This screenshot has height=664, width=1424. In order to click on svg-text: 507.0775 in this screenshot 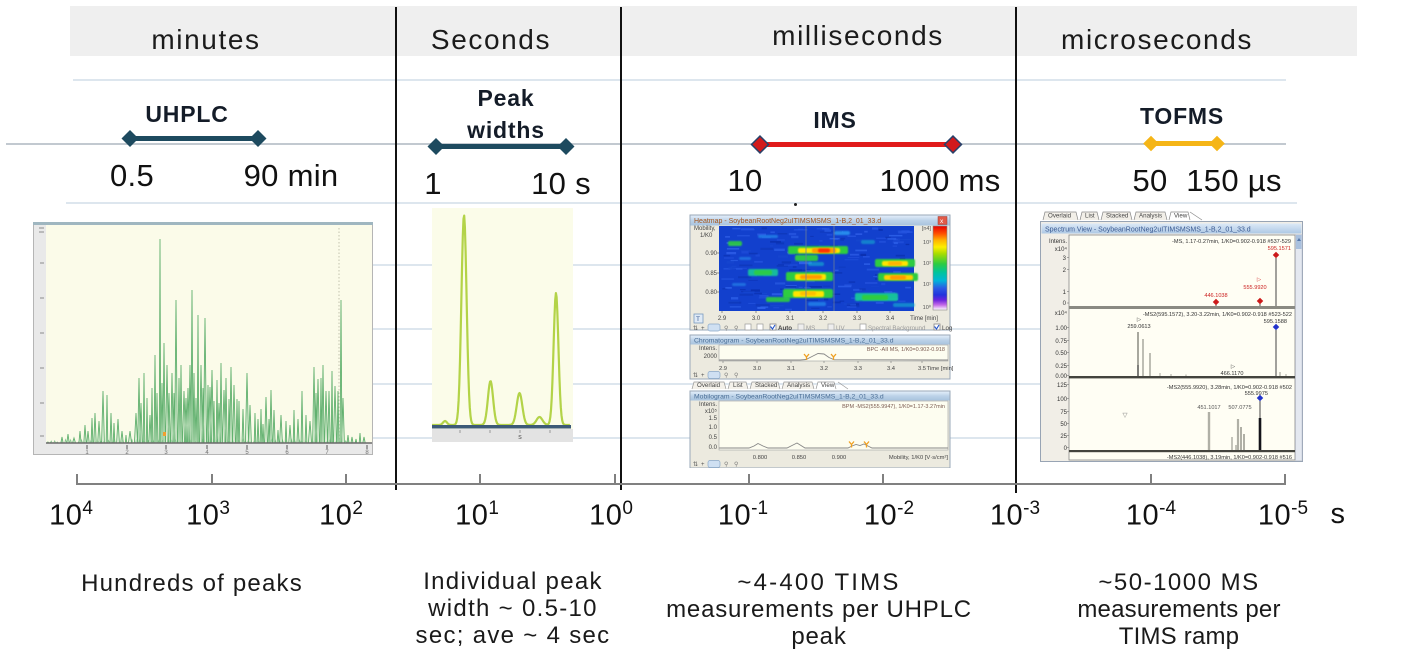, I will do `click(1239, 408)`.